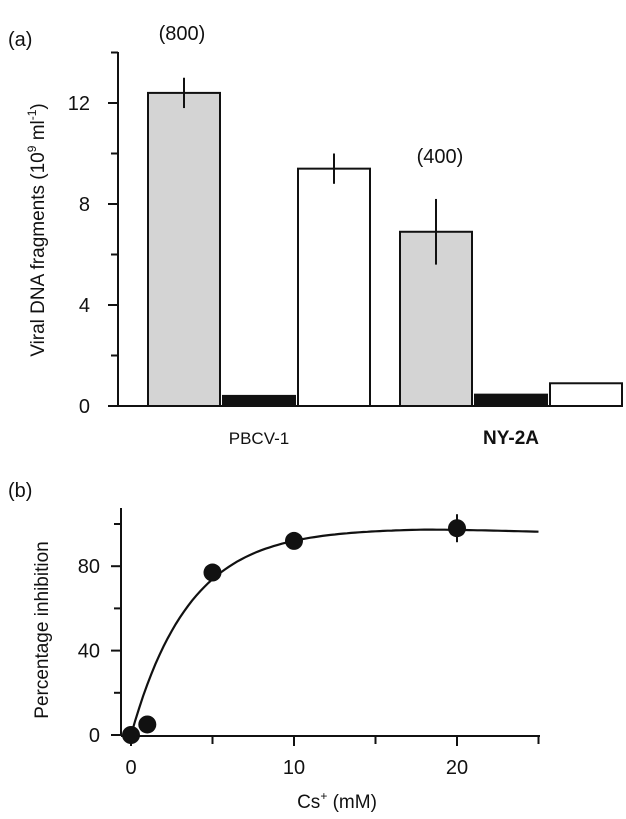  I want to click on panel-a-y-tick-label: 4, so click(84, 306).